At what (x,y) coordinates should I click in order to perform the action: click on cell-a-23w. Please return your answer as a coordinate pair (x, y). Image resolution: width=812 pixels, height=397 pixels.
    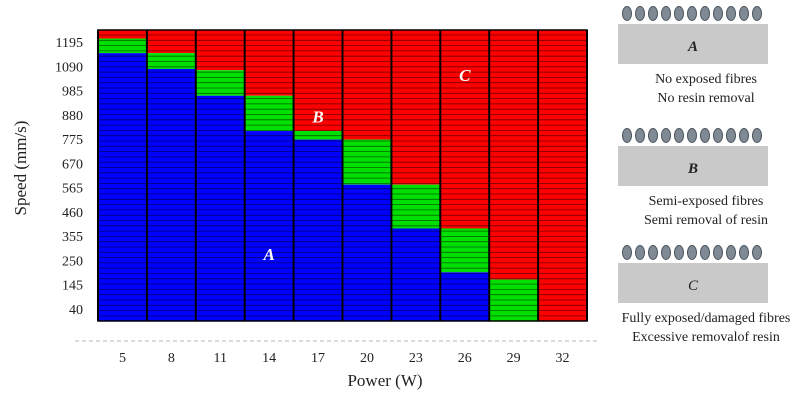
    Looking at the image, I should click on (416, 274).